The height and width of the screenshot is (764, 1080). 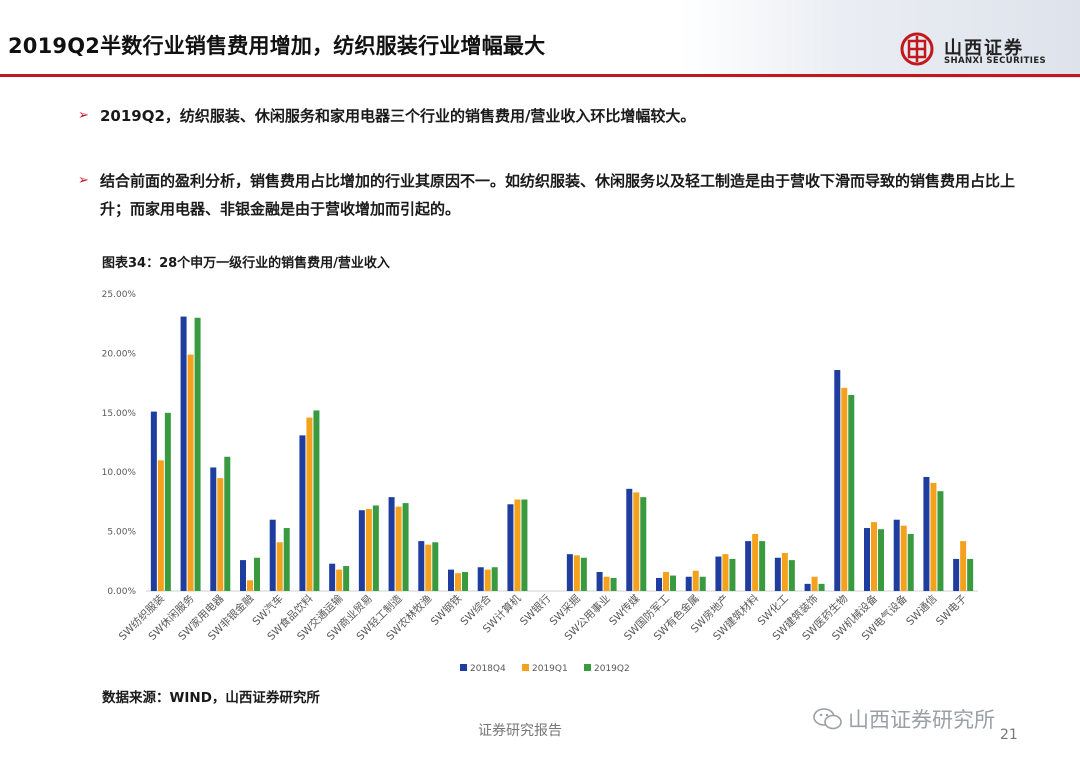 What do you see at coordinates (121, 592) in the screenshot?
I see `y-tick-label: 0.00%` at bounding box center [121, 592].